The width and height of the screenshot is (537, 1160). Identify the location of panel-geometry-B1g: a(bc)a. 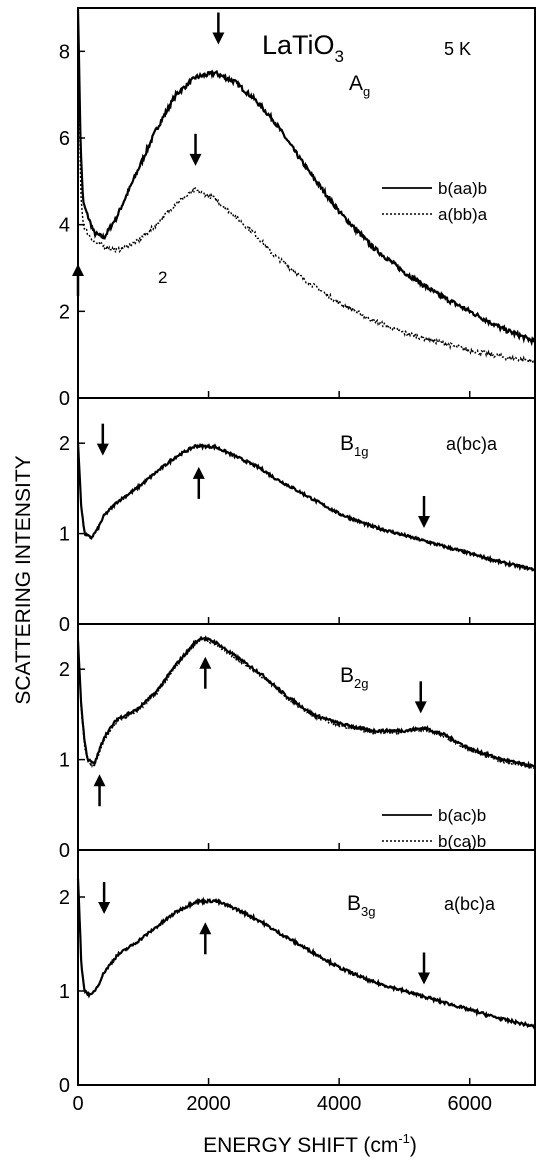
(472, 444).